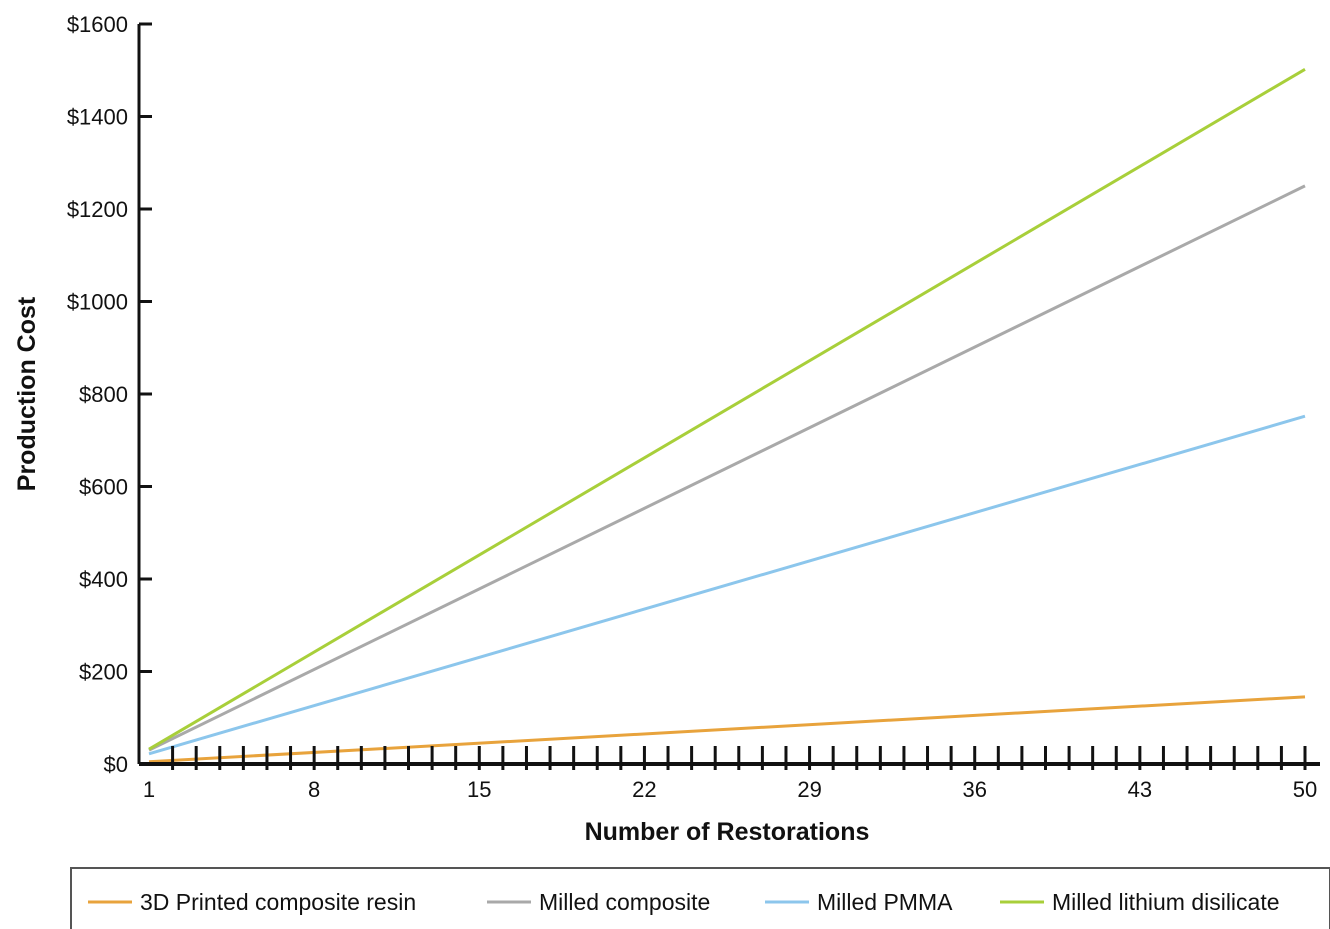 This screenshot has width=1330, height=929. I want to click on legend-label-3: Milled lithium disilicate, so click(1166, 902).